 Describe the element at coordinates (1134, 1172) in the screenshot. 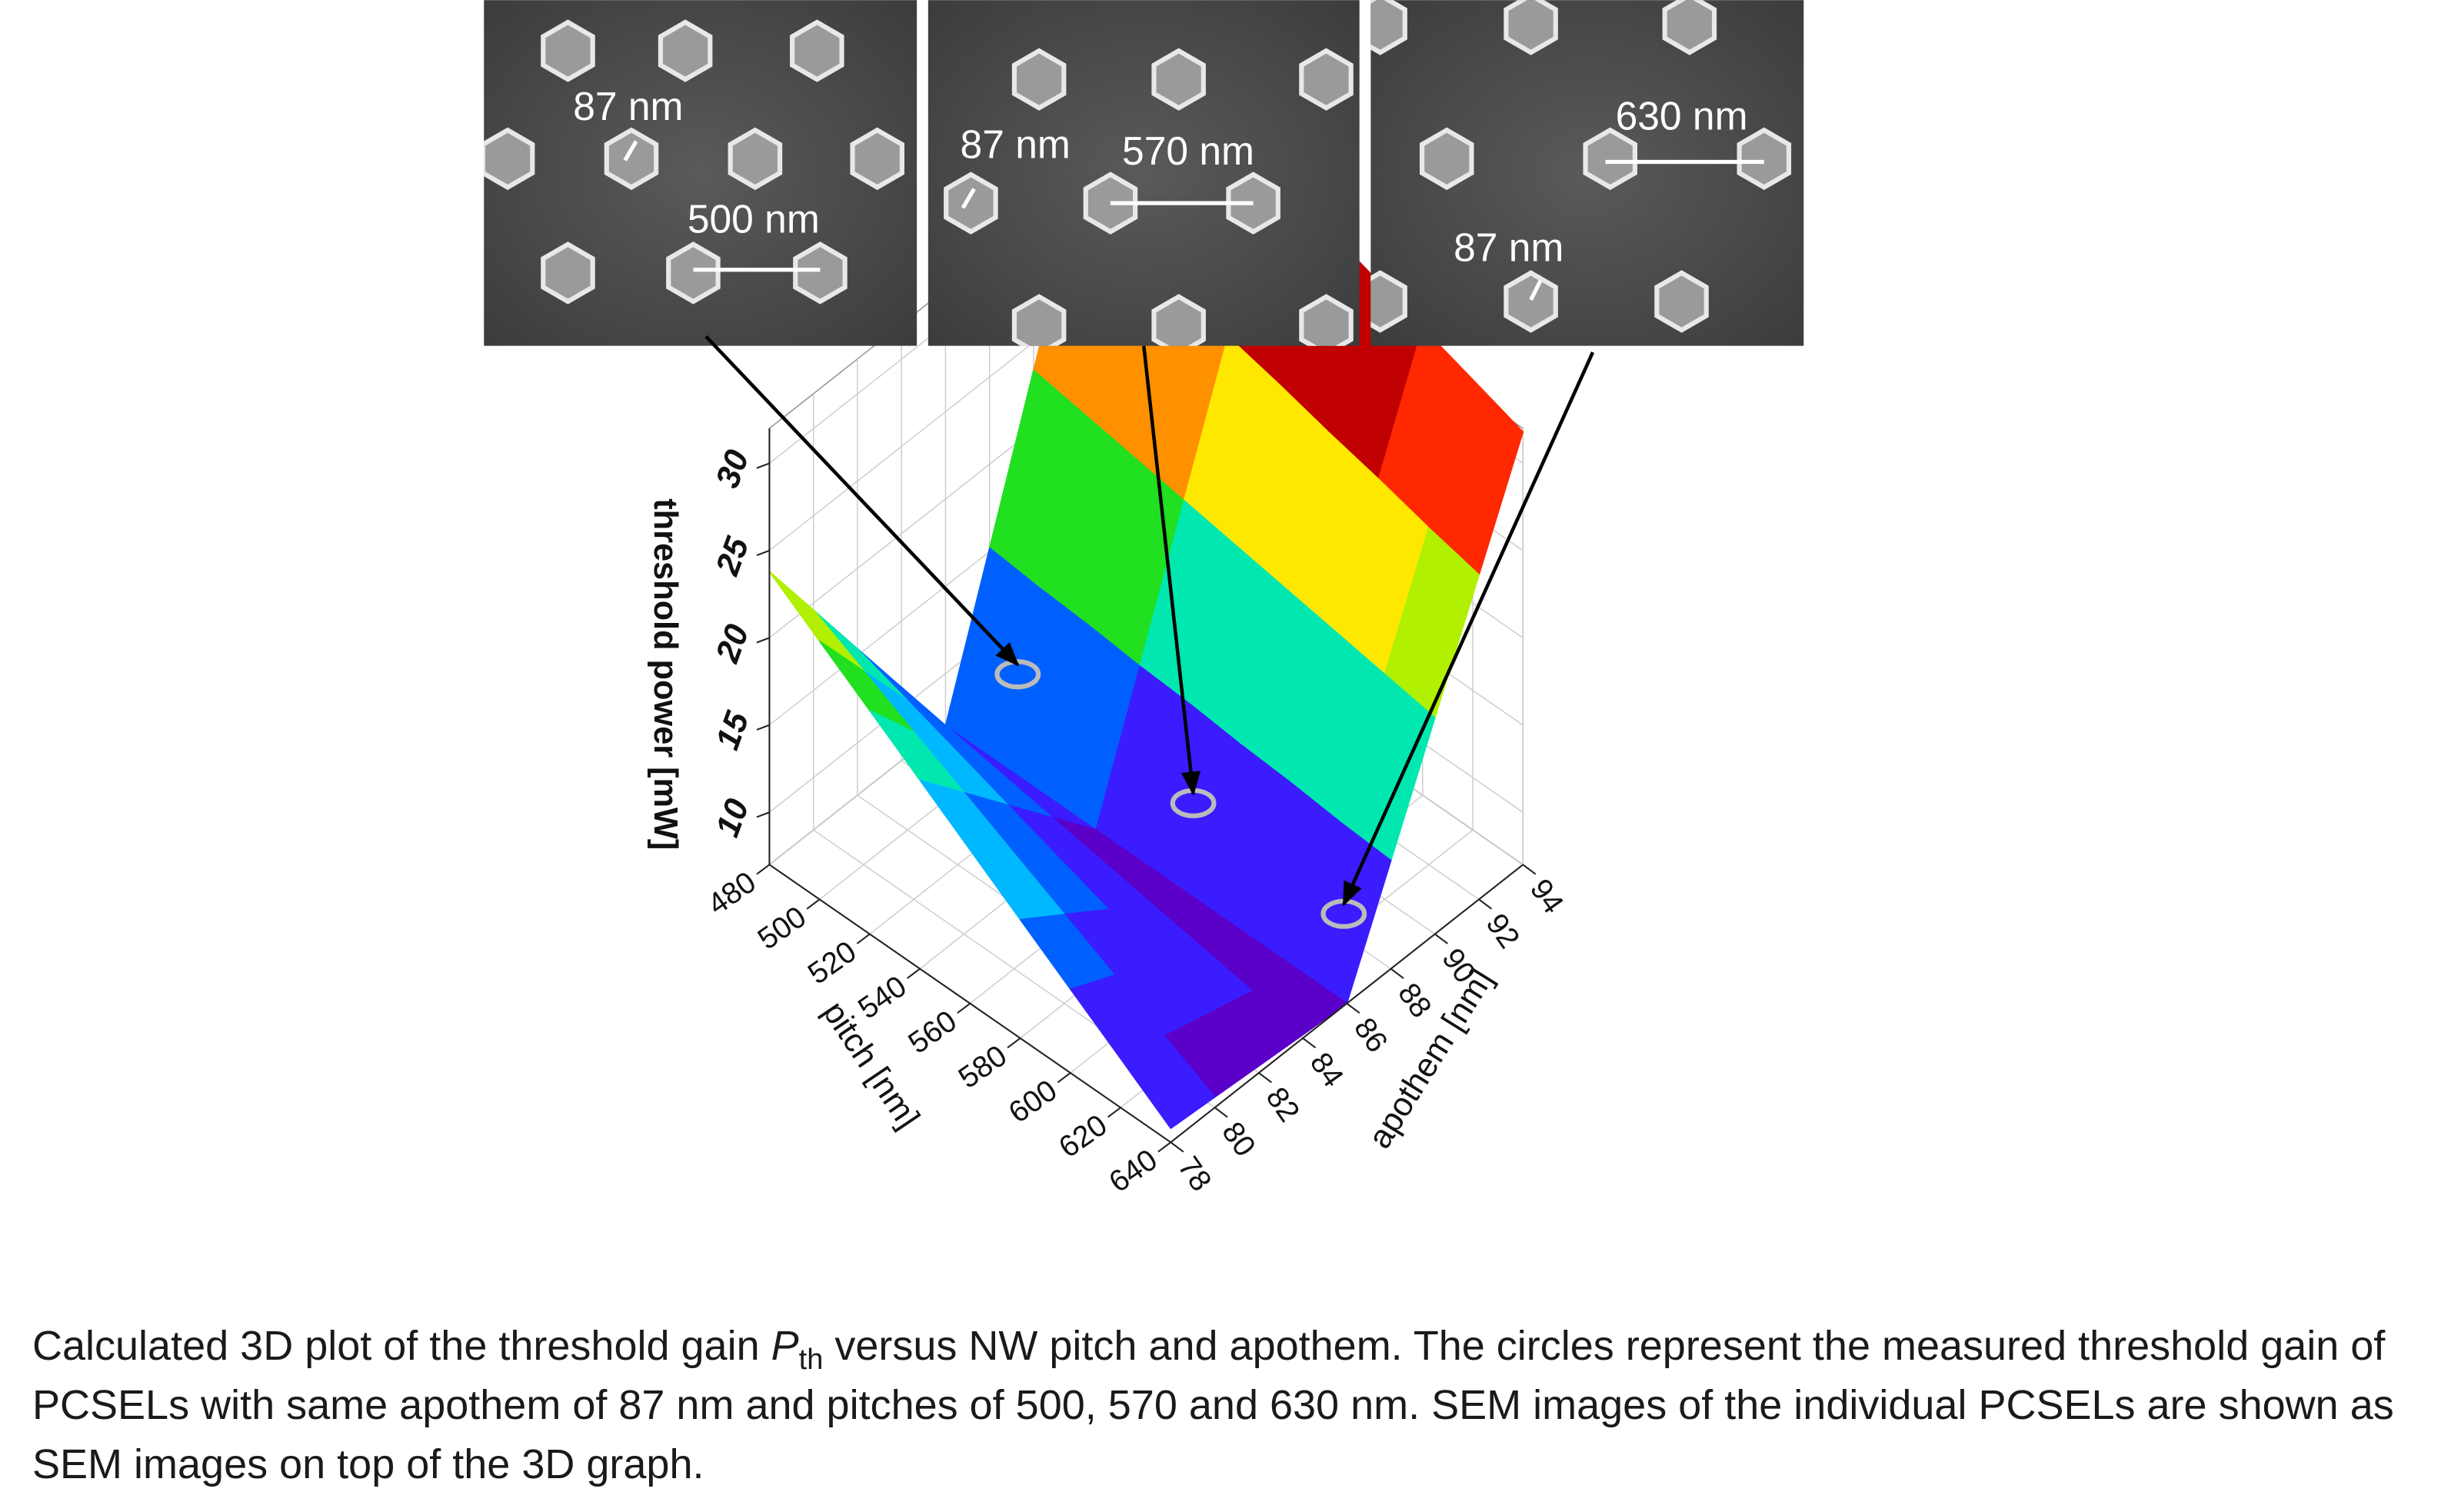

I see `x-tick-label: 640` at that location.